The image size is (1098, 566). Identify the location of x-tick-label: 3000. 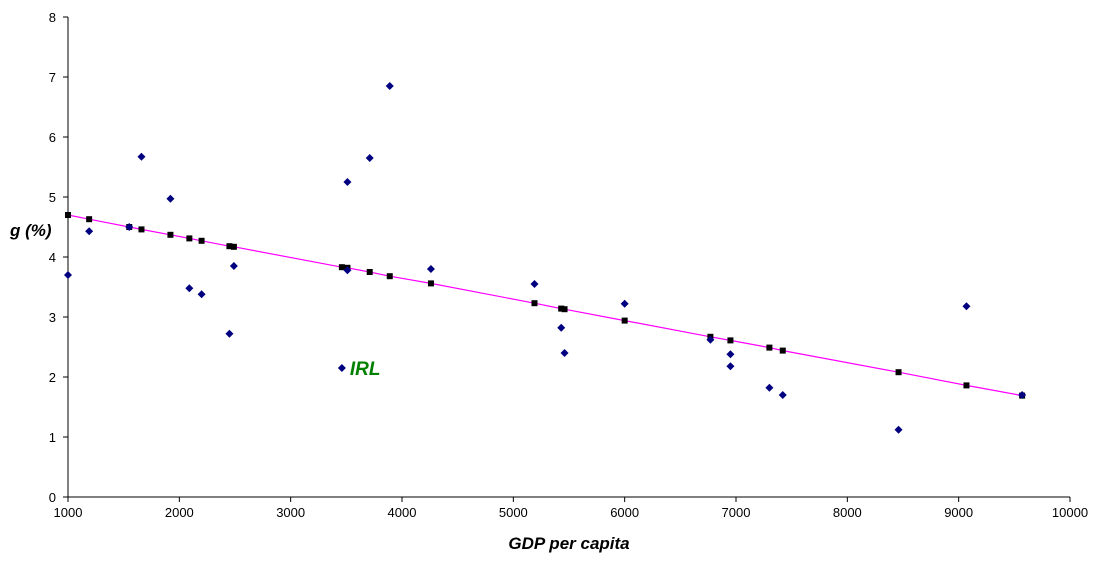
(290, 512).